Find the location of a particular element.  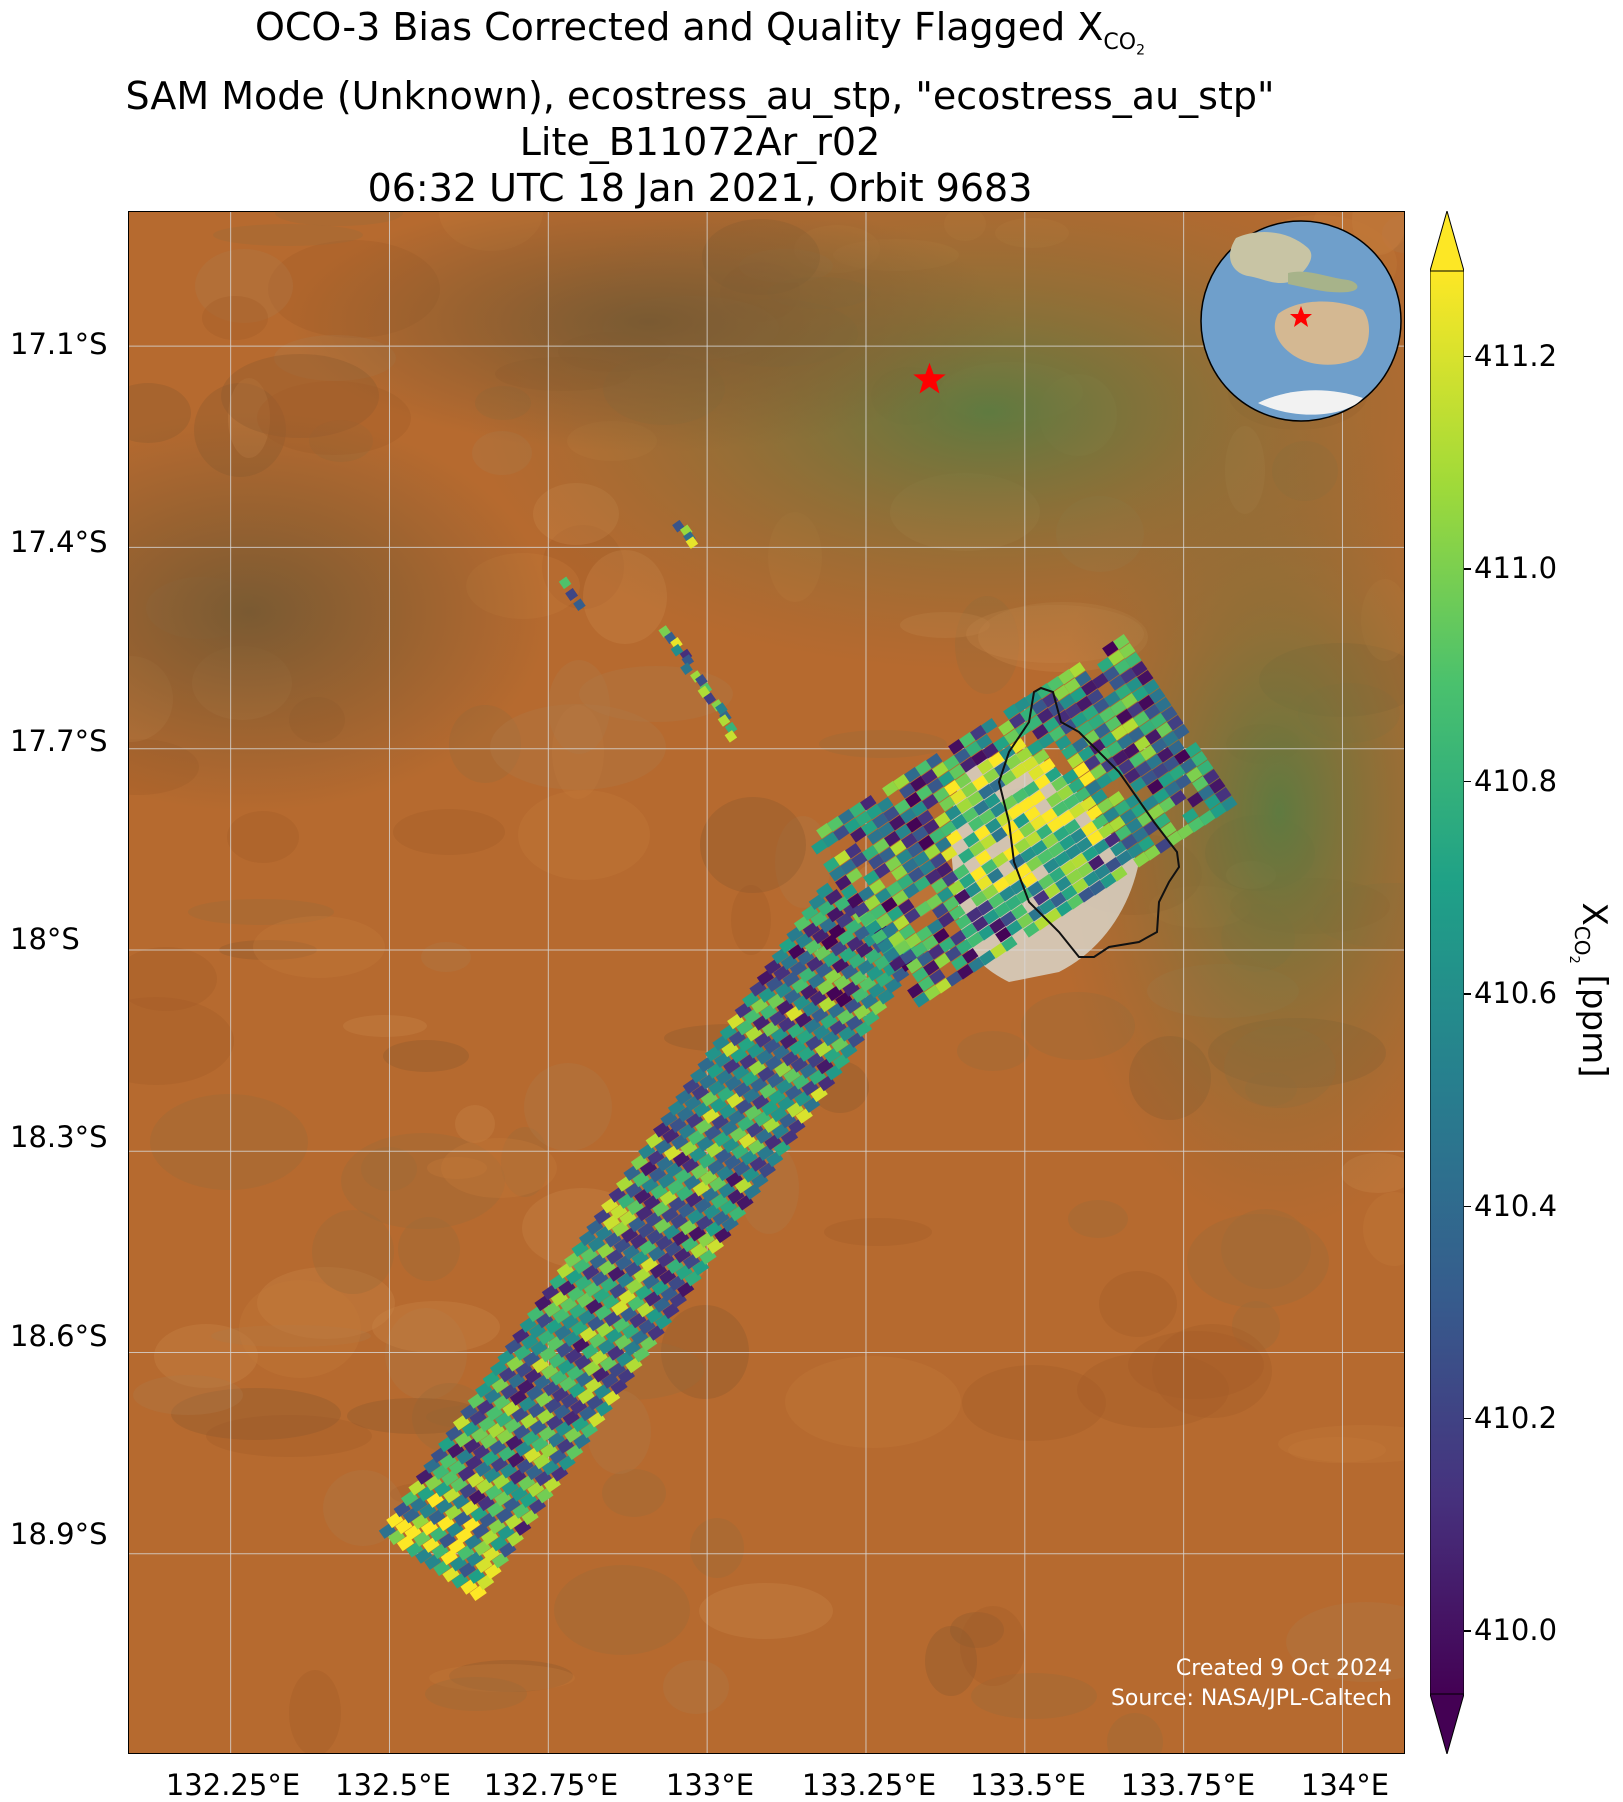

colorbar-tick-label: 410.4 is located at coordinates (1516, 1205).